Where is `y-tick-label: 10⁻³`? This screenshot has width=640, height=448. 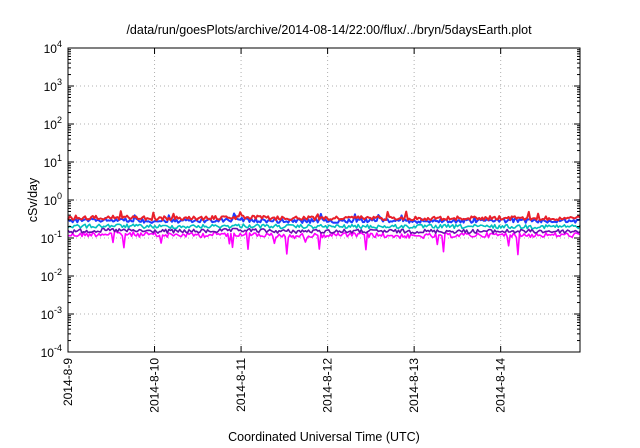
y-tick-label: 10⁻³ is located at coordinates (51, 313).